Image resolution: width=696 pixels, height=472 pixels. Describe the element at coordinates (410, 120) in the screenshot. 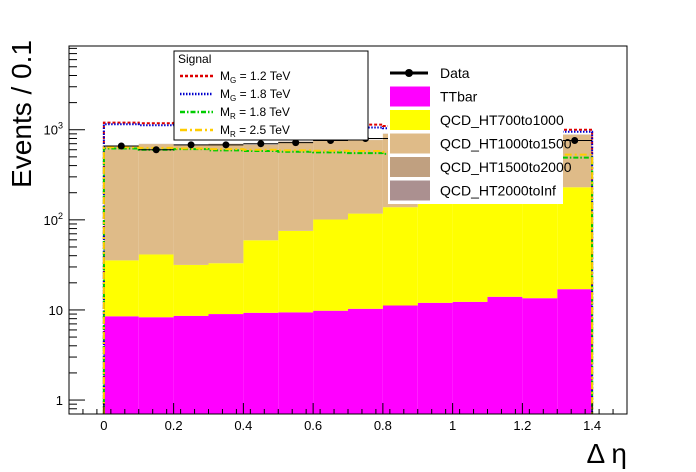

I see `legend-swatch-qcd-ht700to1000` at that location.